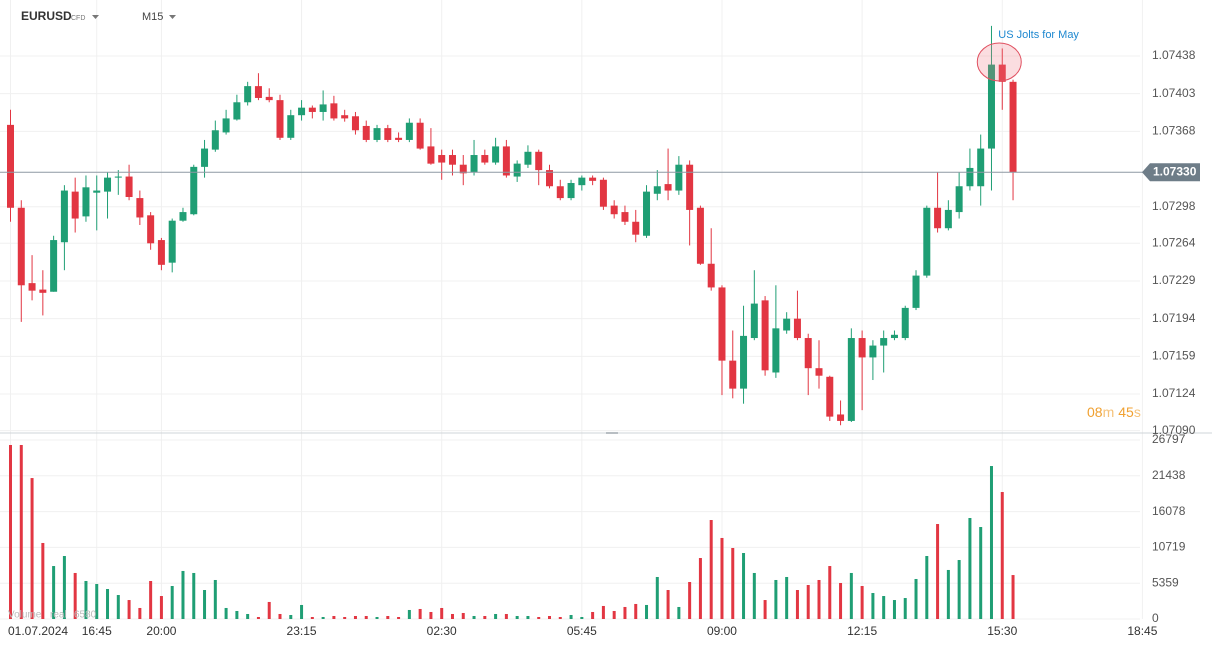 The image size is (1212, 648). Describe the element at coordinates (612, 433) in the screenshot. I see `pane-handle` at that location.